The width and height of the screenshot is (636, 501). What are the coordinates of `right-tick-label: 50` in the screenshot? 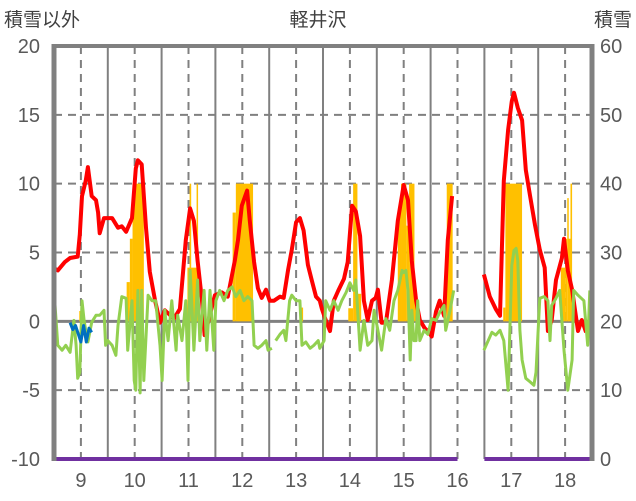 It's located at (611, 116).